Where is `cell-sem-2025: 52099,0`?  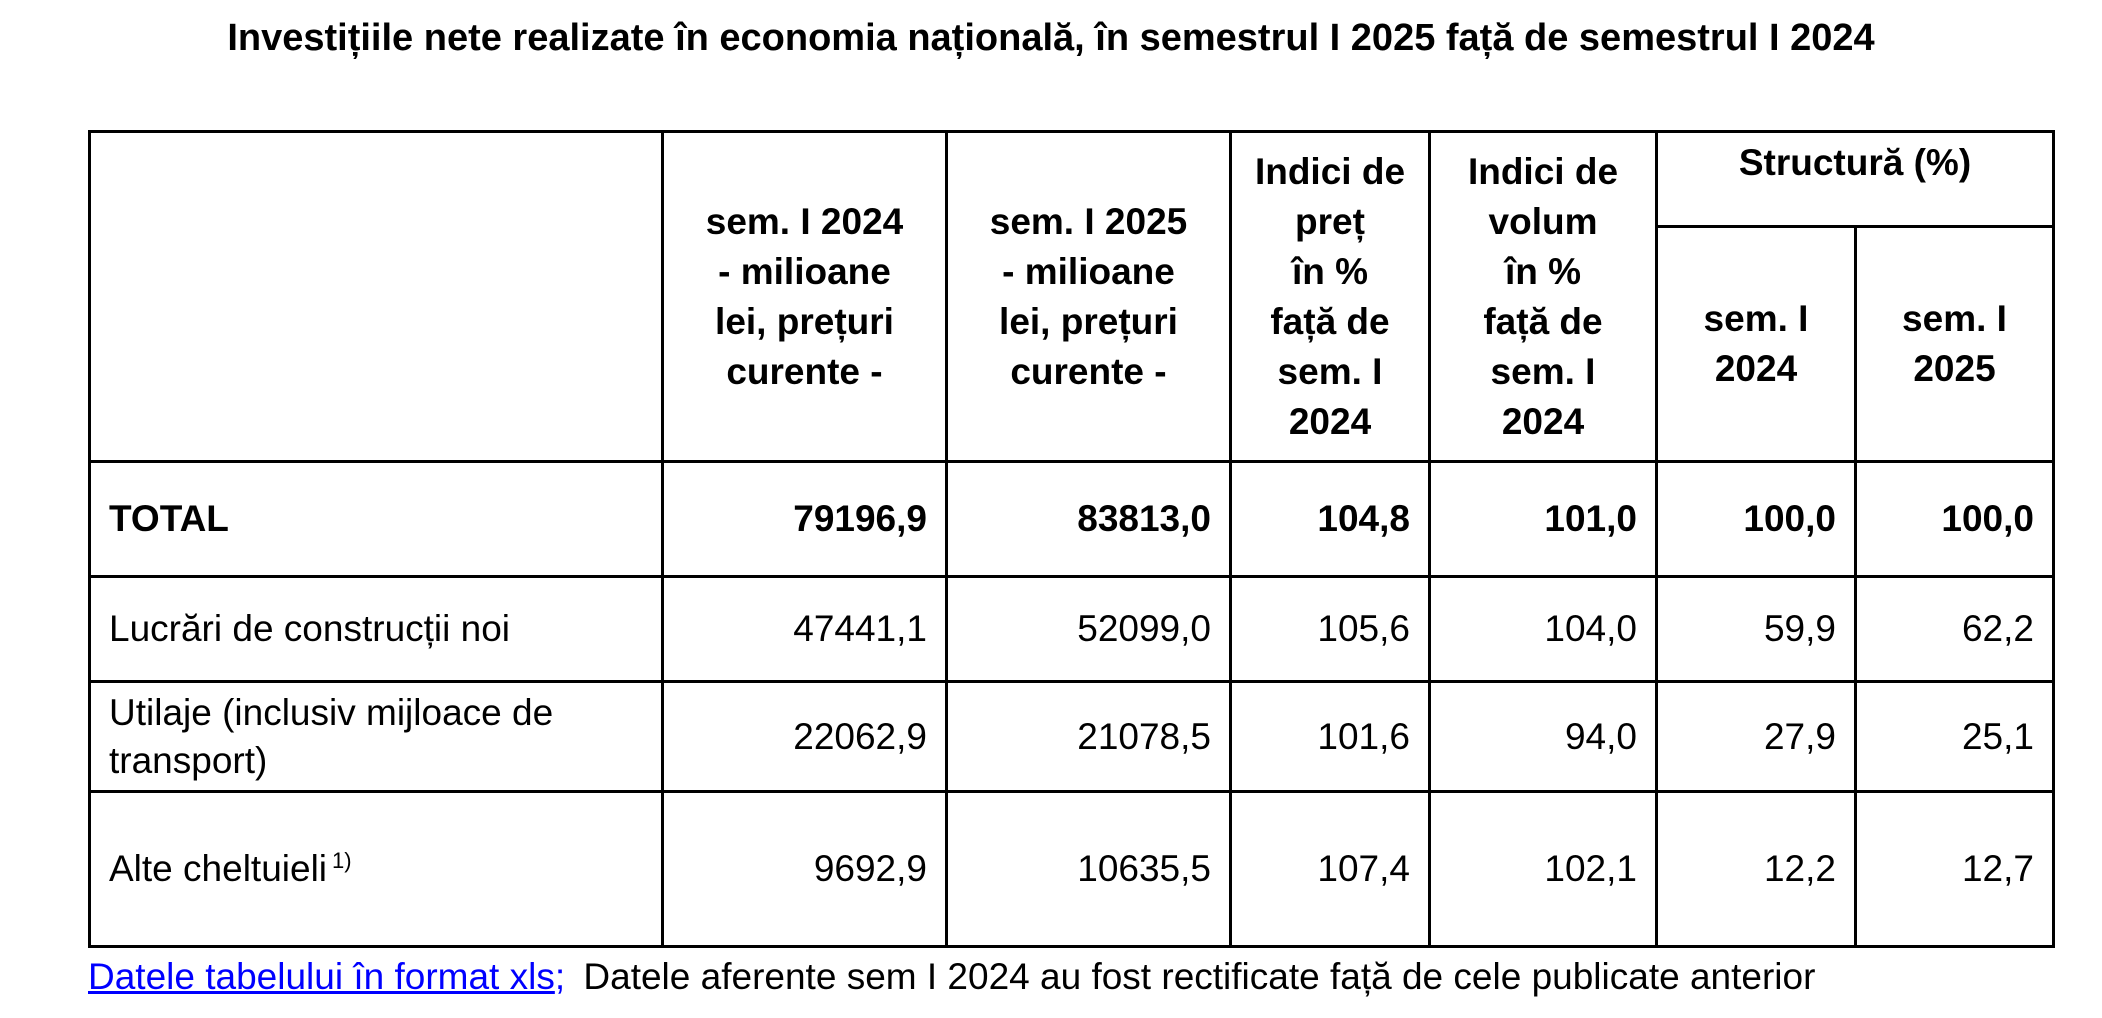 cell-sem-2025: 52099,0 is located at coordinates (1088, 629).